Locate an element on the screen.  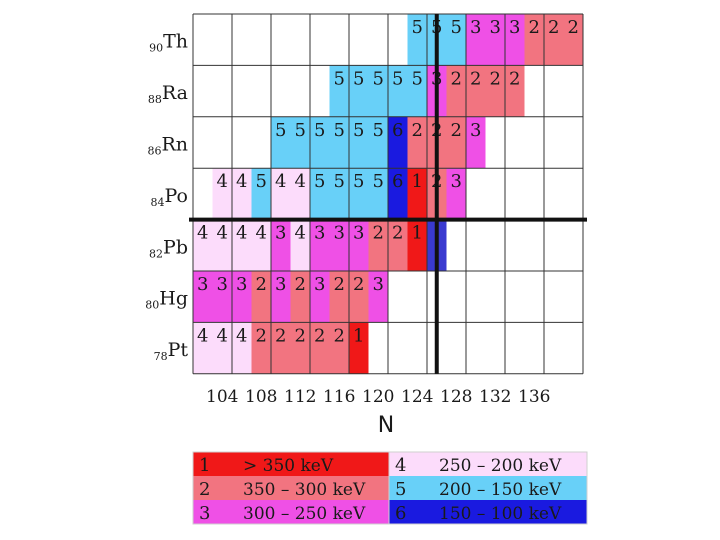
row-label: 88Ra is located at coordinates (168, 94).